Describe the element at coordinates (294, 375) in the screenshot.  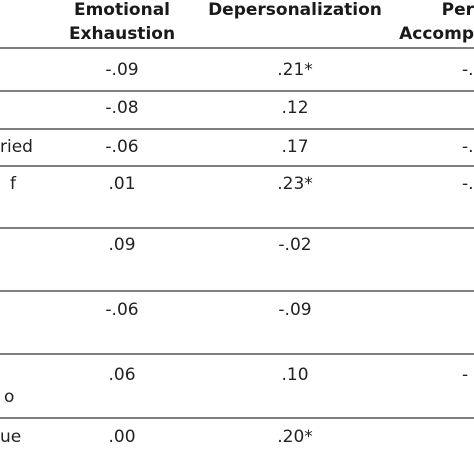
I see `cell: .10` at that location.